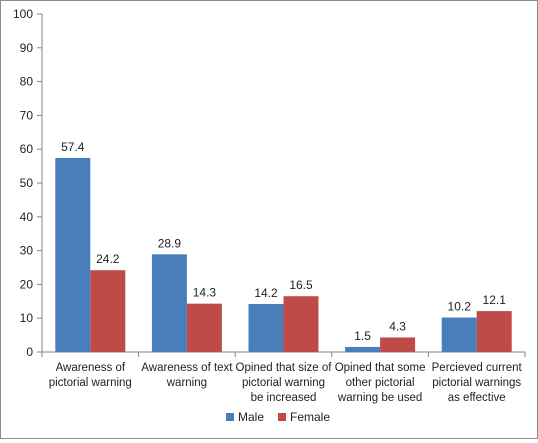  I want to click on y-tick-label: 40, so click(27, 217).